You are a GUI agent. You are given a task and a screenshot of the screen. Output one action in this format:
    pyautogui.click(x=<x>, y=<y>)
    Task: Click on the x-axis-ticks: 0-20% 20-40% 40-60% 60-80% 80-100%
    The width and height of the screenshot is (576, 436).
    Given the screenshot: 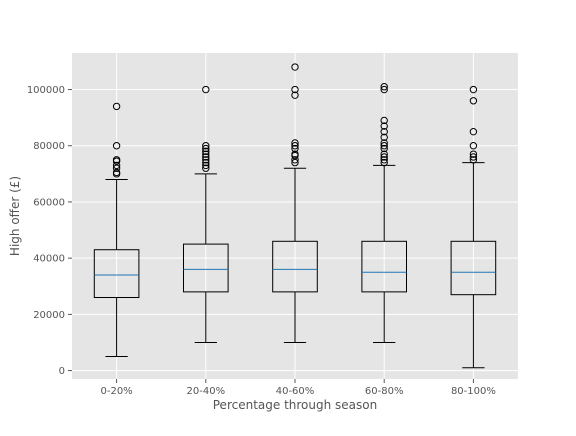 What is the action you would take?
    pyautogui.click(x=298, y=388)
    